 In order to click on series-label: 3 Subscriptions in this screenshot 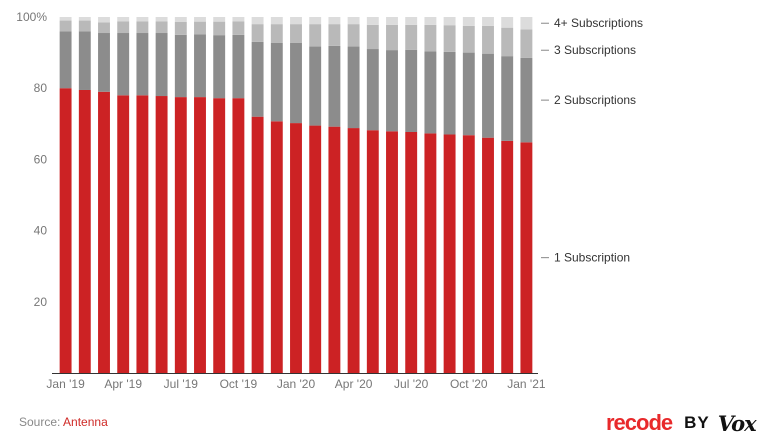, I will do `click(595, 50)`.